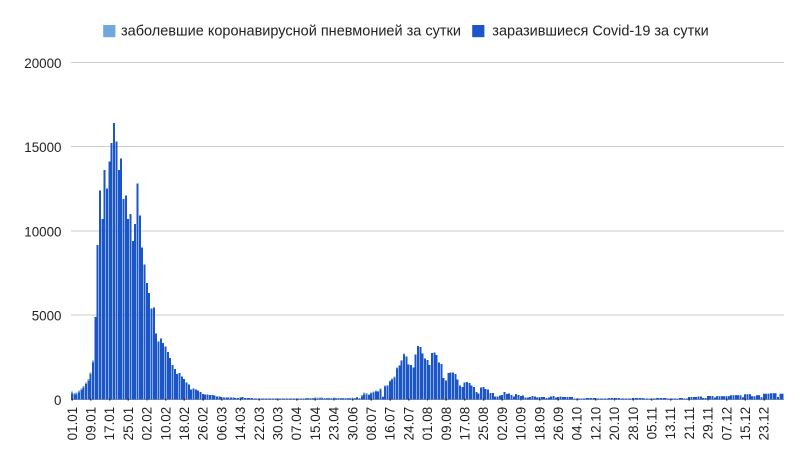 Image resolution: width=807 pixels, height=466 pixels. I want to click on svg-text: 20000, so click(42, 63).